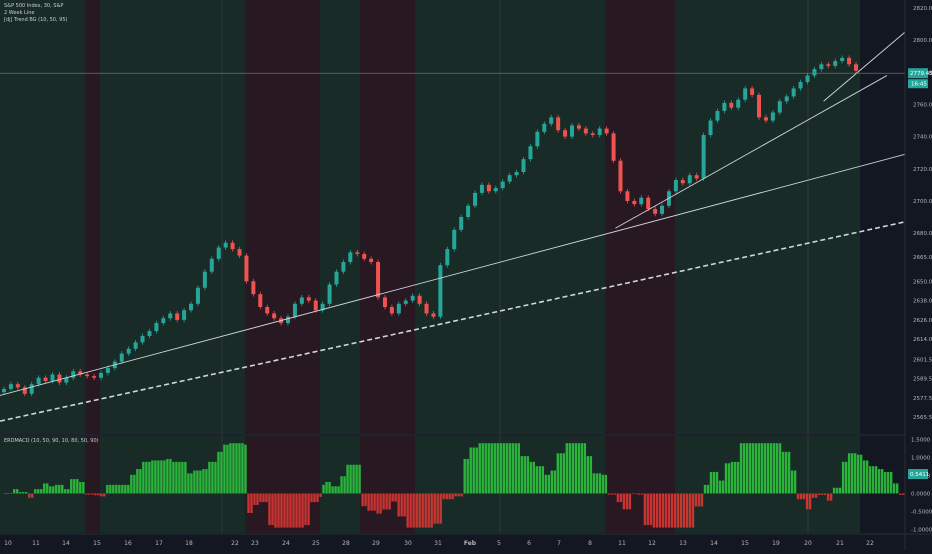 This screenshot has height=554, width=932. I want to click on y-tick-label: 2650.00, so click(922, 282).